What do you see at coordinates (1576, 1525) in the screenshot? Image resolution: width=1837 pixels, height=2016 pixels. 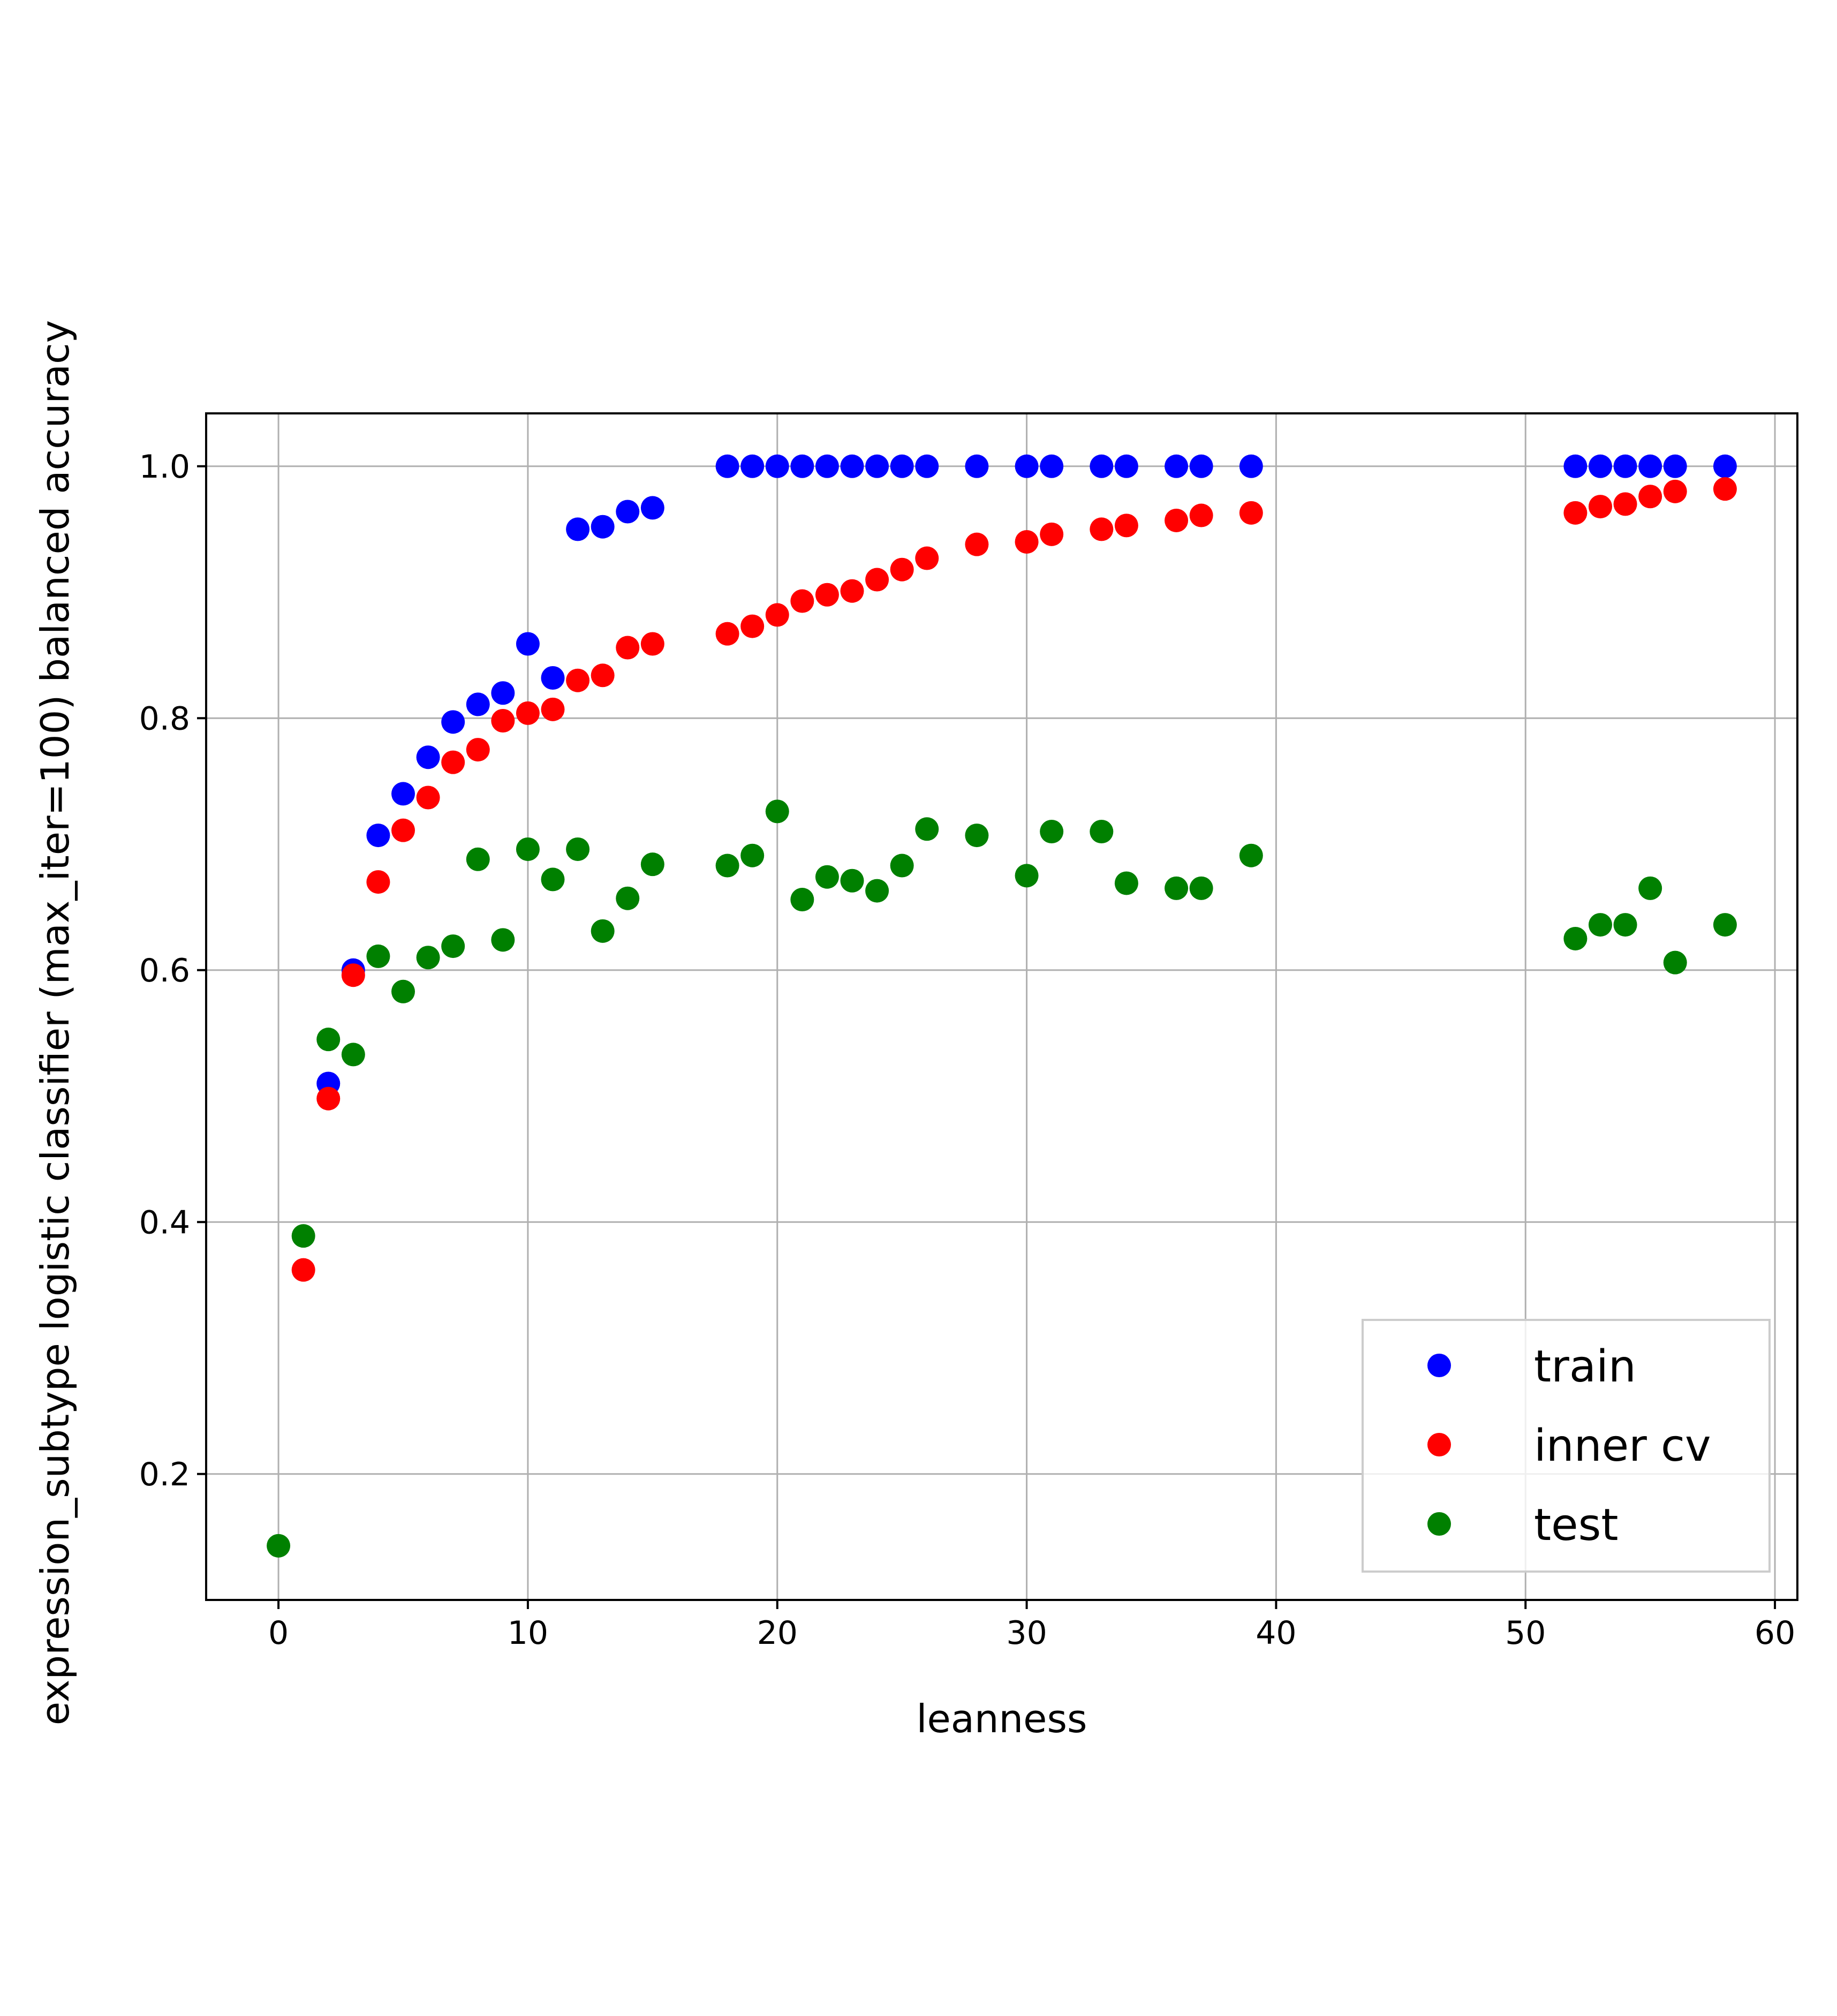 I see `legend-label: test` at bounding box center [1576, 1525].